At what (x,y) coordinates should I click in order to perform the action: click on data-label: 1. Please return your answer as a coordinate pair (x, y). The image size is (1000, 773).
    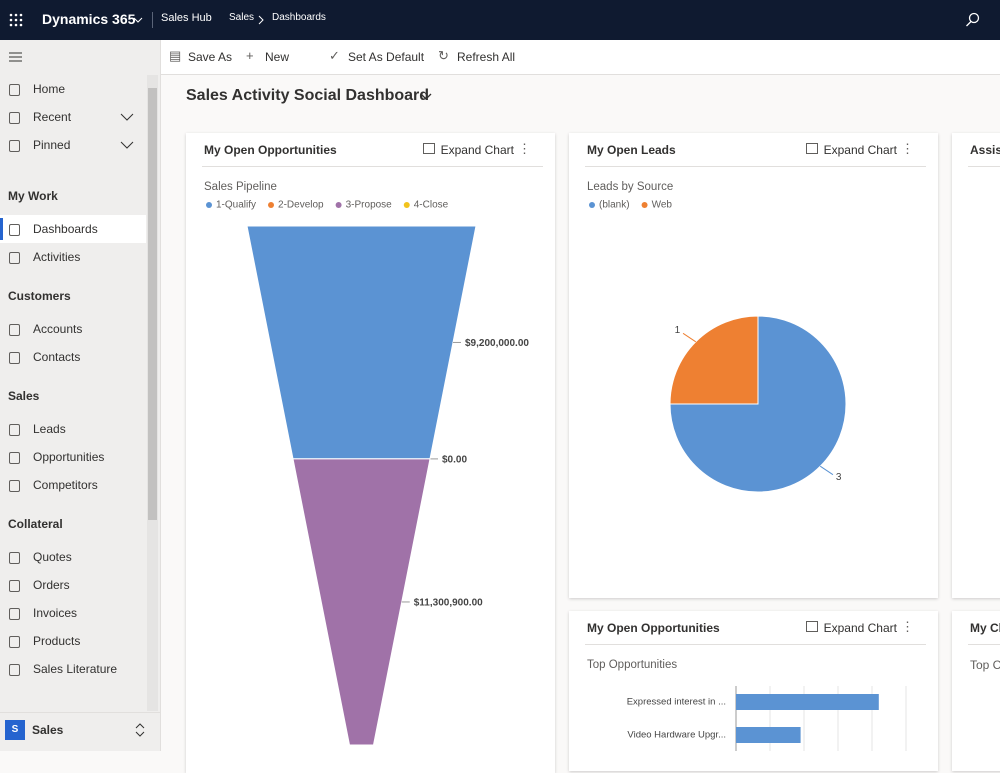
    Looking at the image, I should click on (678, 330).